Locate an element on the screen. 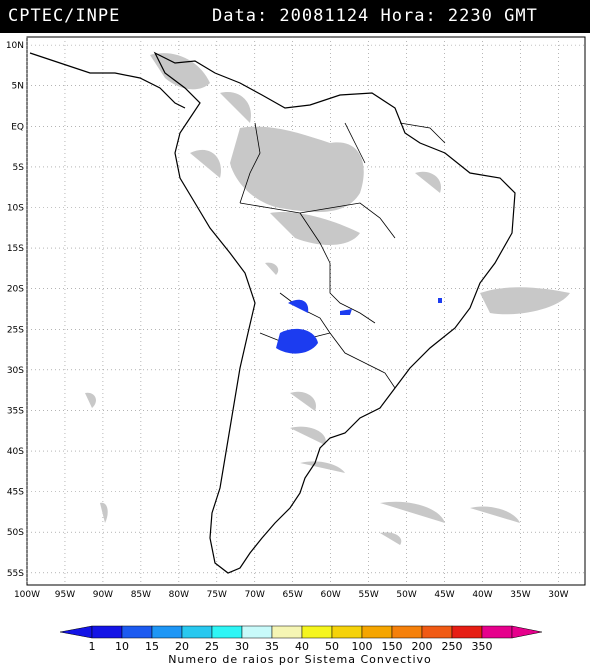 The image size is (600, 670). lat-tick-label: 35S is located at coordinates (15, 411).